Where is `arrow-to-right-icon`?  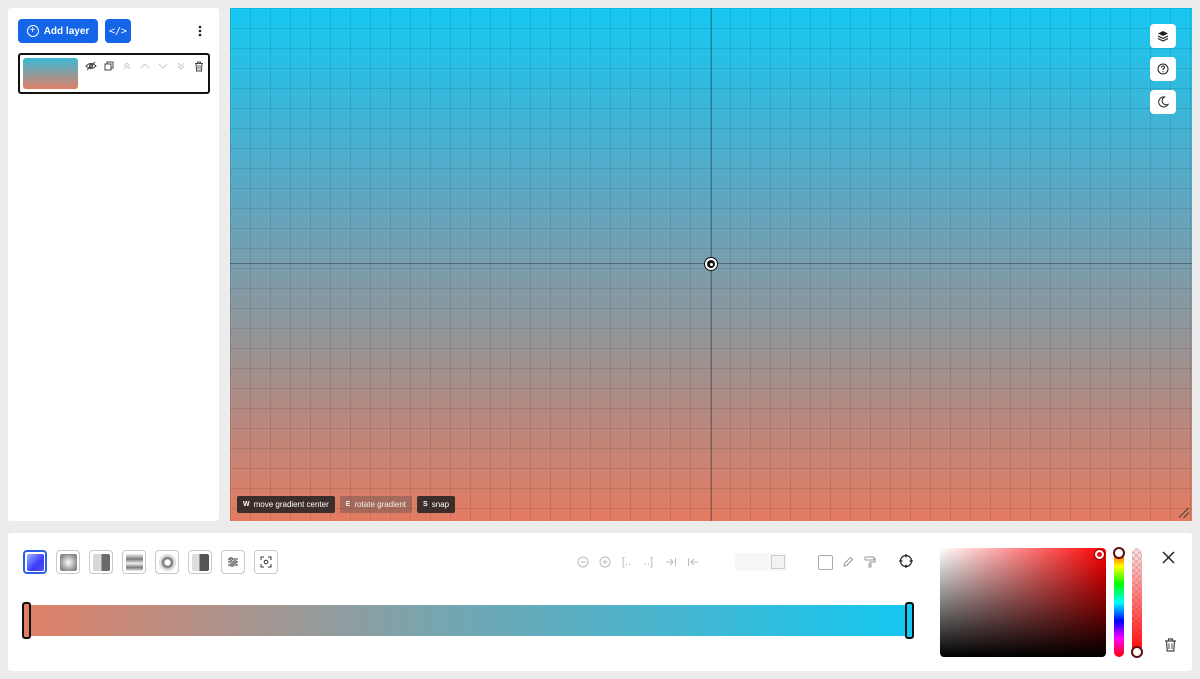 arrow-to-right-icon is located at coordinates (670, 562).